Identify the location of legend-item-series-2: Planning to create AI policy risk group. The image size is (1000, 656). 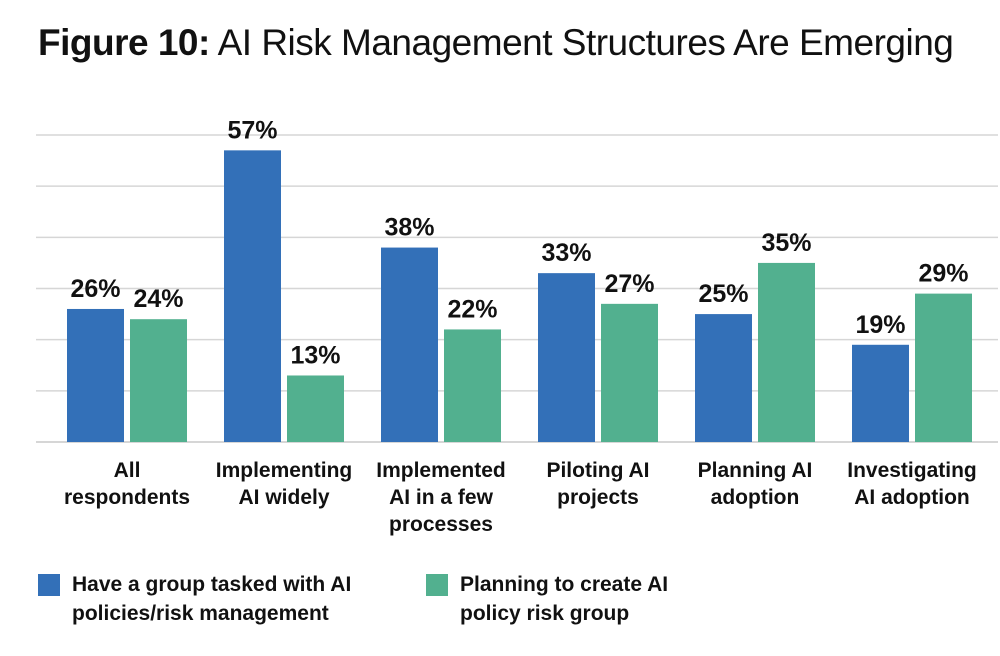
(547, 599).